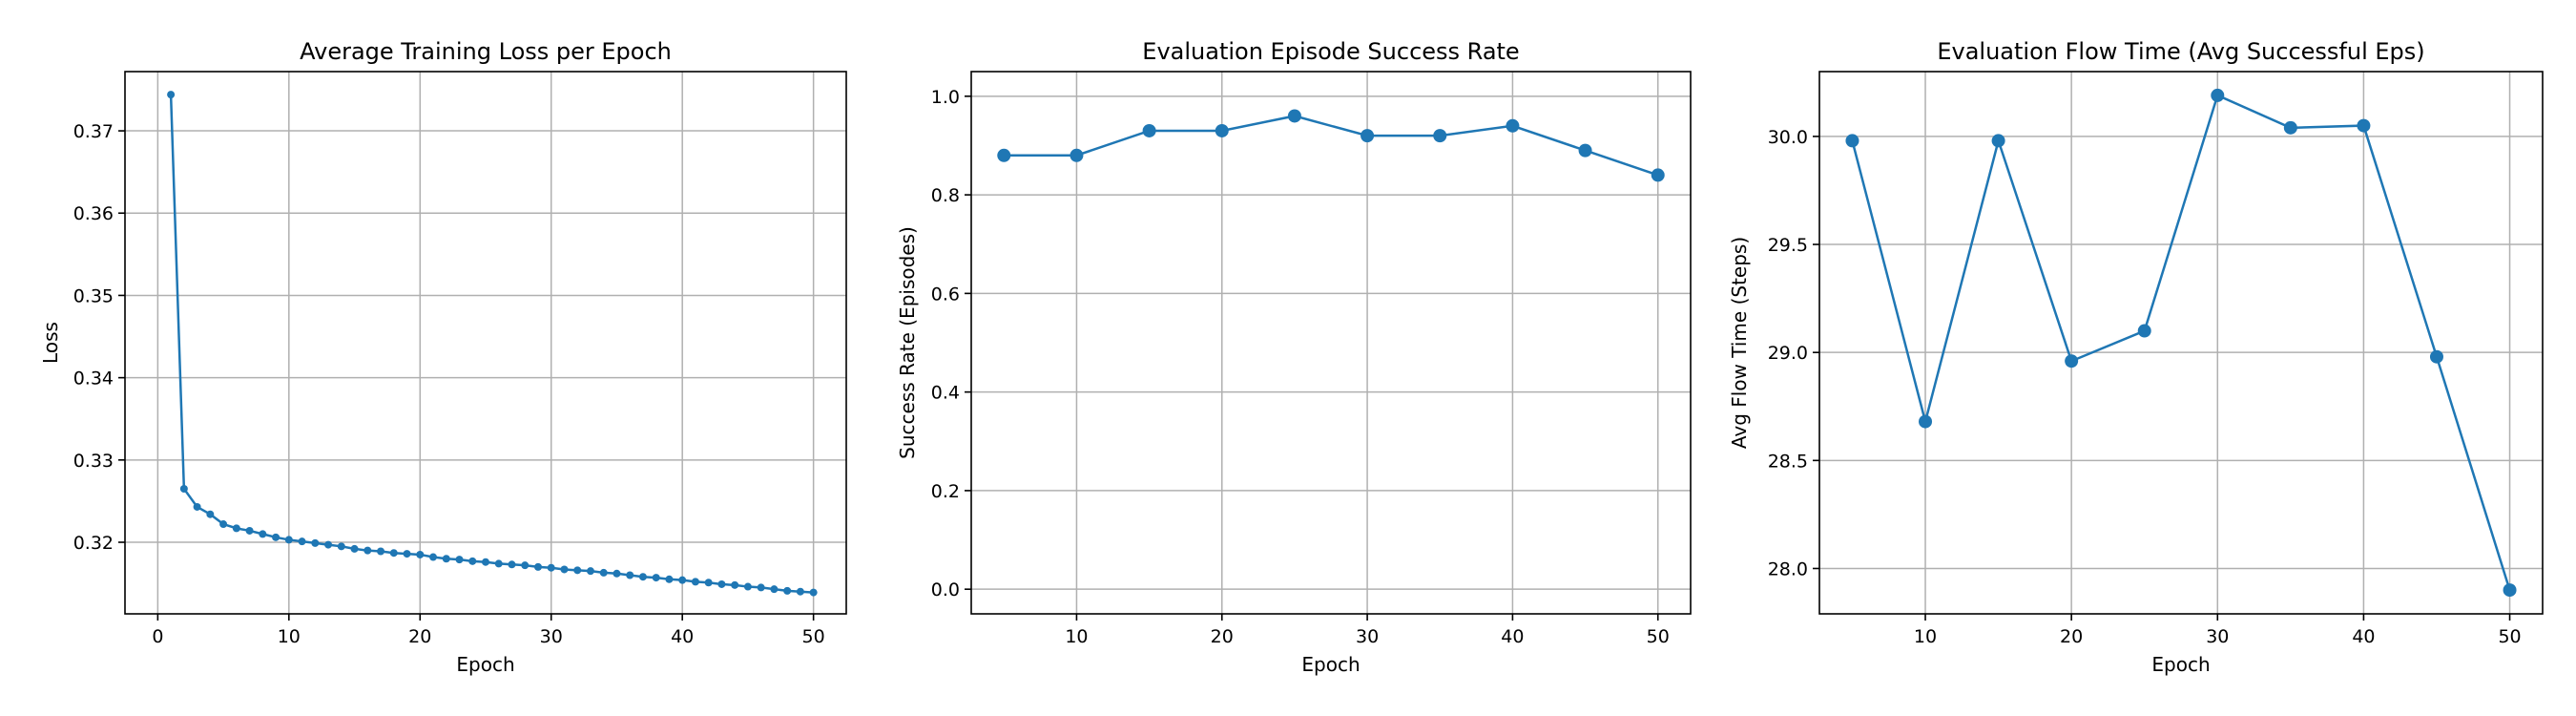  I want to click on y-tick-label: 0.2, so click(945, 491).